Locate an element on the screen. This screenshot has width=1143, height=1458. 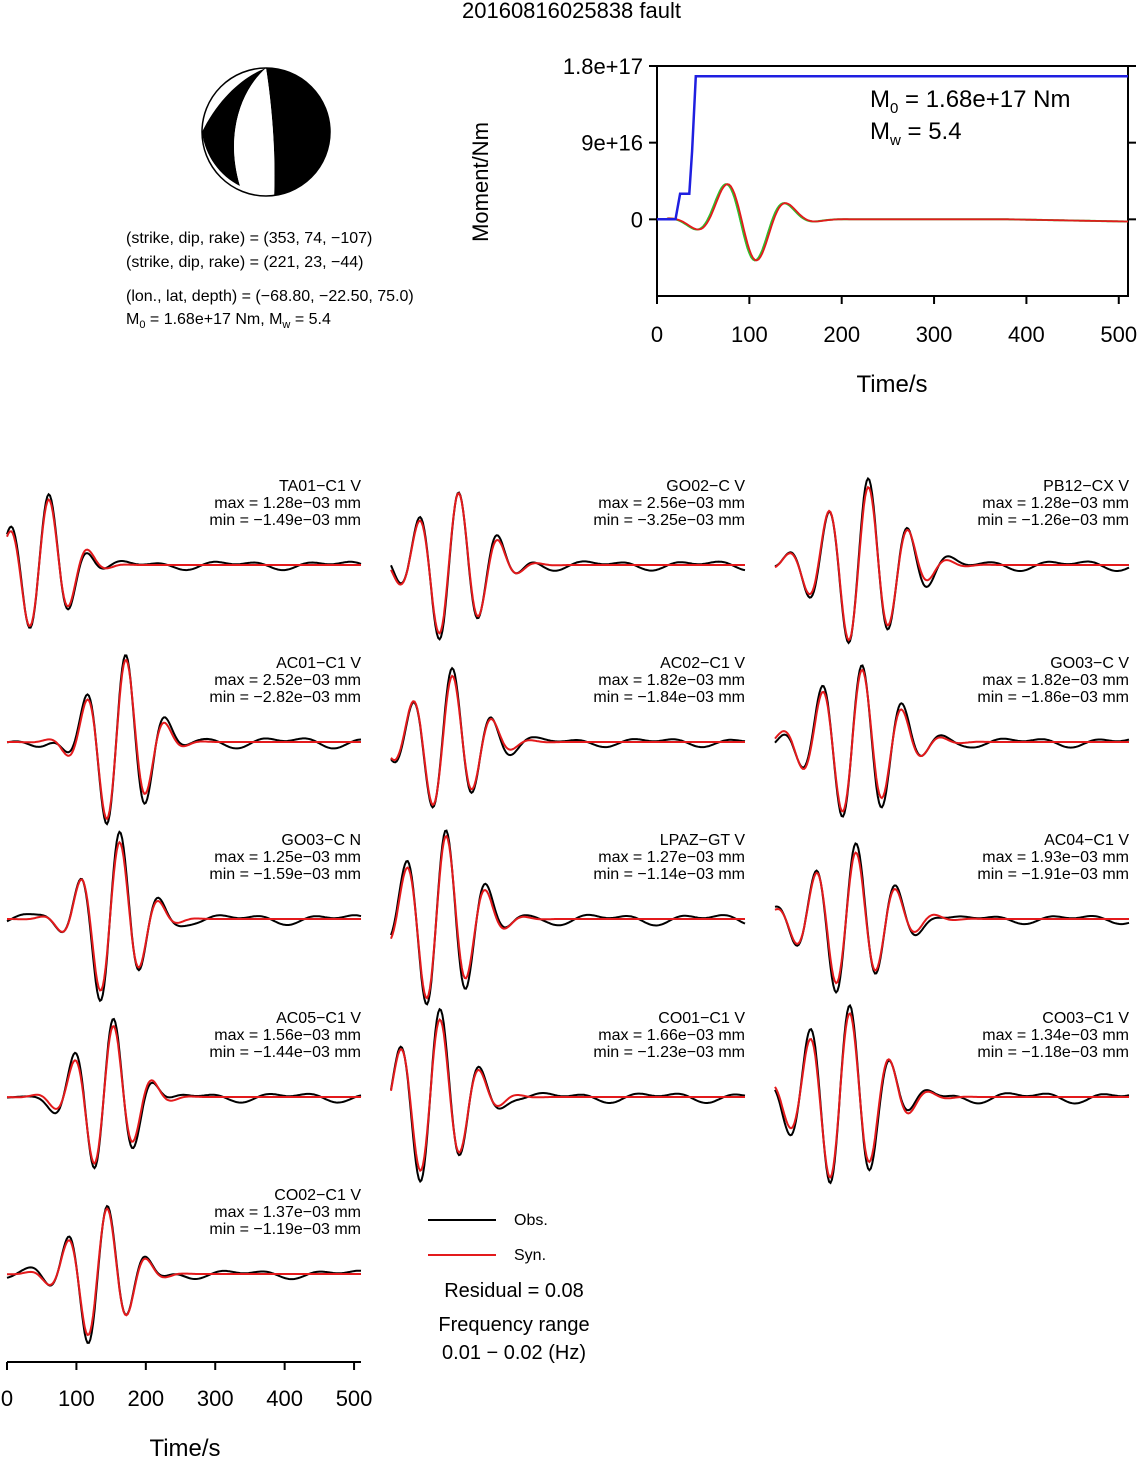
station-min: min = −1.19e−03 mm is located at coordinates (285, 1229).